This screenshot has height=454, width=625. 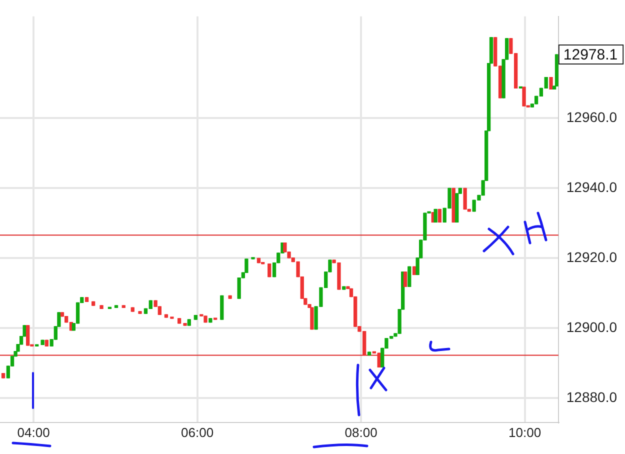 I want to click on y-tick-label: 12920.0, so click(x=592, y=256).